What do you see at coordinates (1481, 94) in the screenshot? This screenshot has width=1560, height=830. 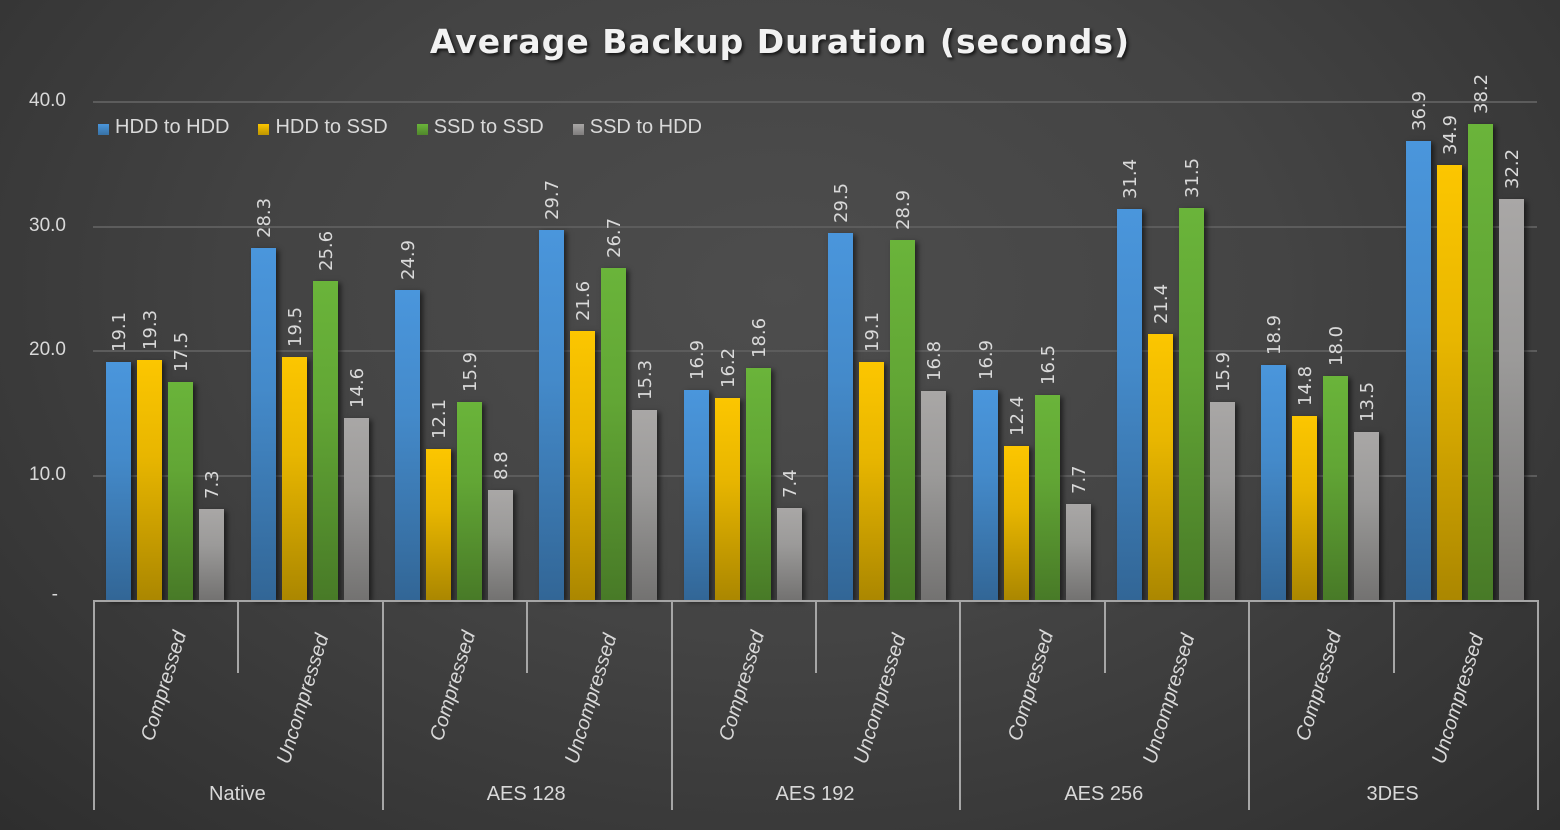 I see `data-label: 38.2` at bounding box center [1481, 94].